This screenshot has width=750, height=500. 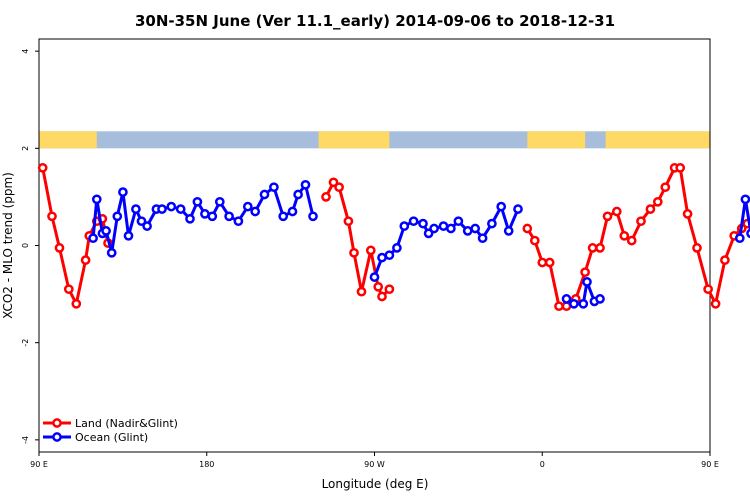 I want to click on land-ocean-band, so click(x=374, y=140).